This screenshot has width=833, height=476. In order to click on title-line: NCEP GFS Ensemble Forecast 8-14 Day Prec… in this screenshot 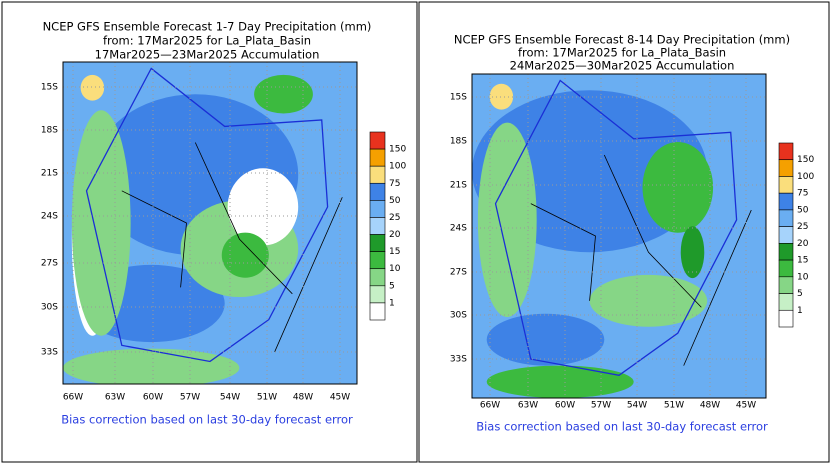, I will do `click(622, 40)`.